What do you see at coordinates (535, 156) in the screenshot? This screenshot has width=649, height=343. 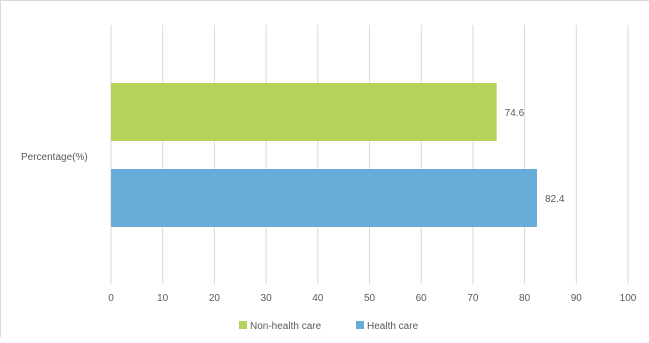 I see `data-labels: 74.6 82.4` at bounding box center [535, 156].